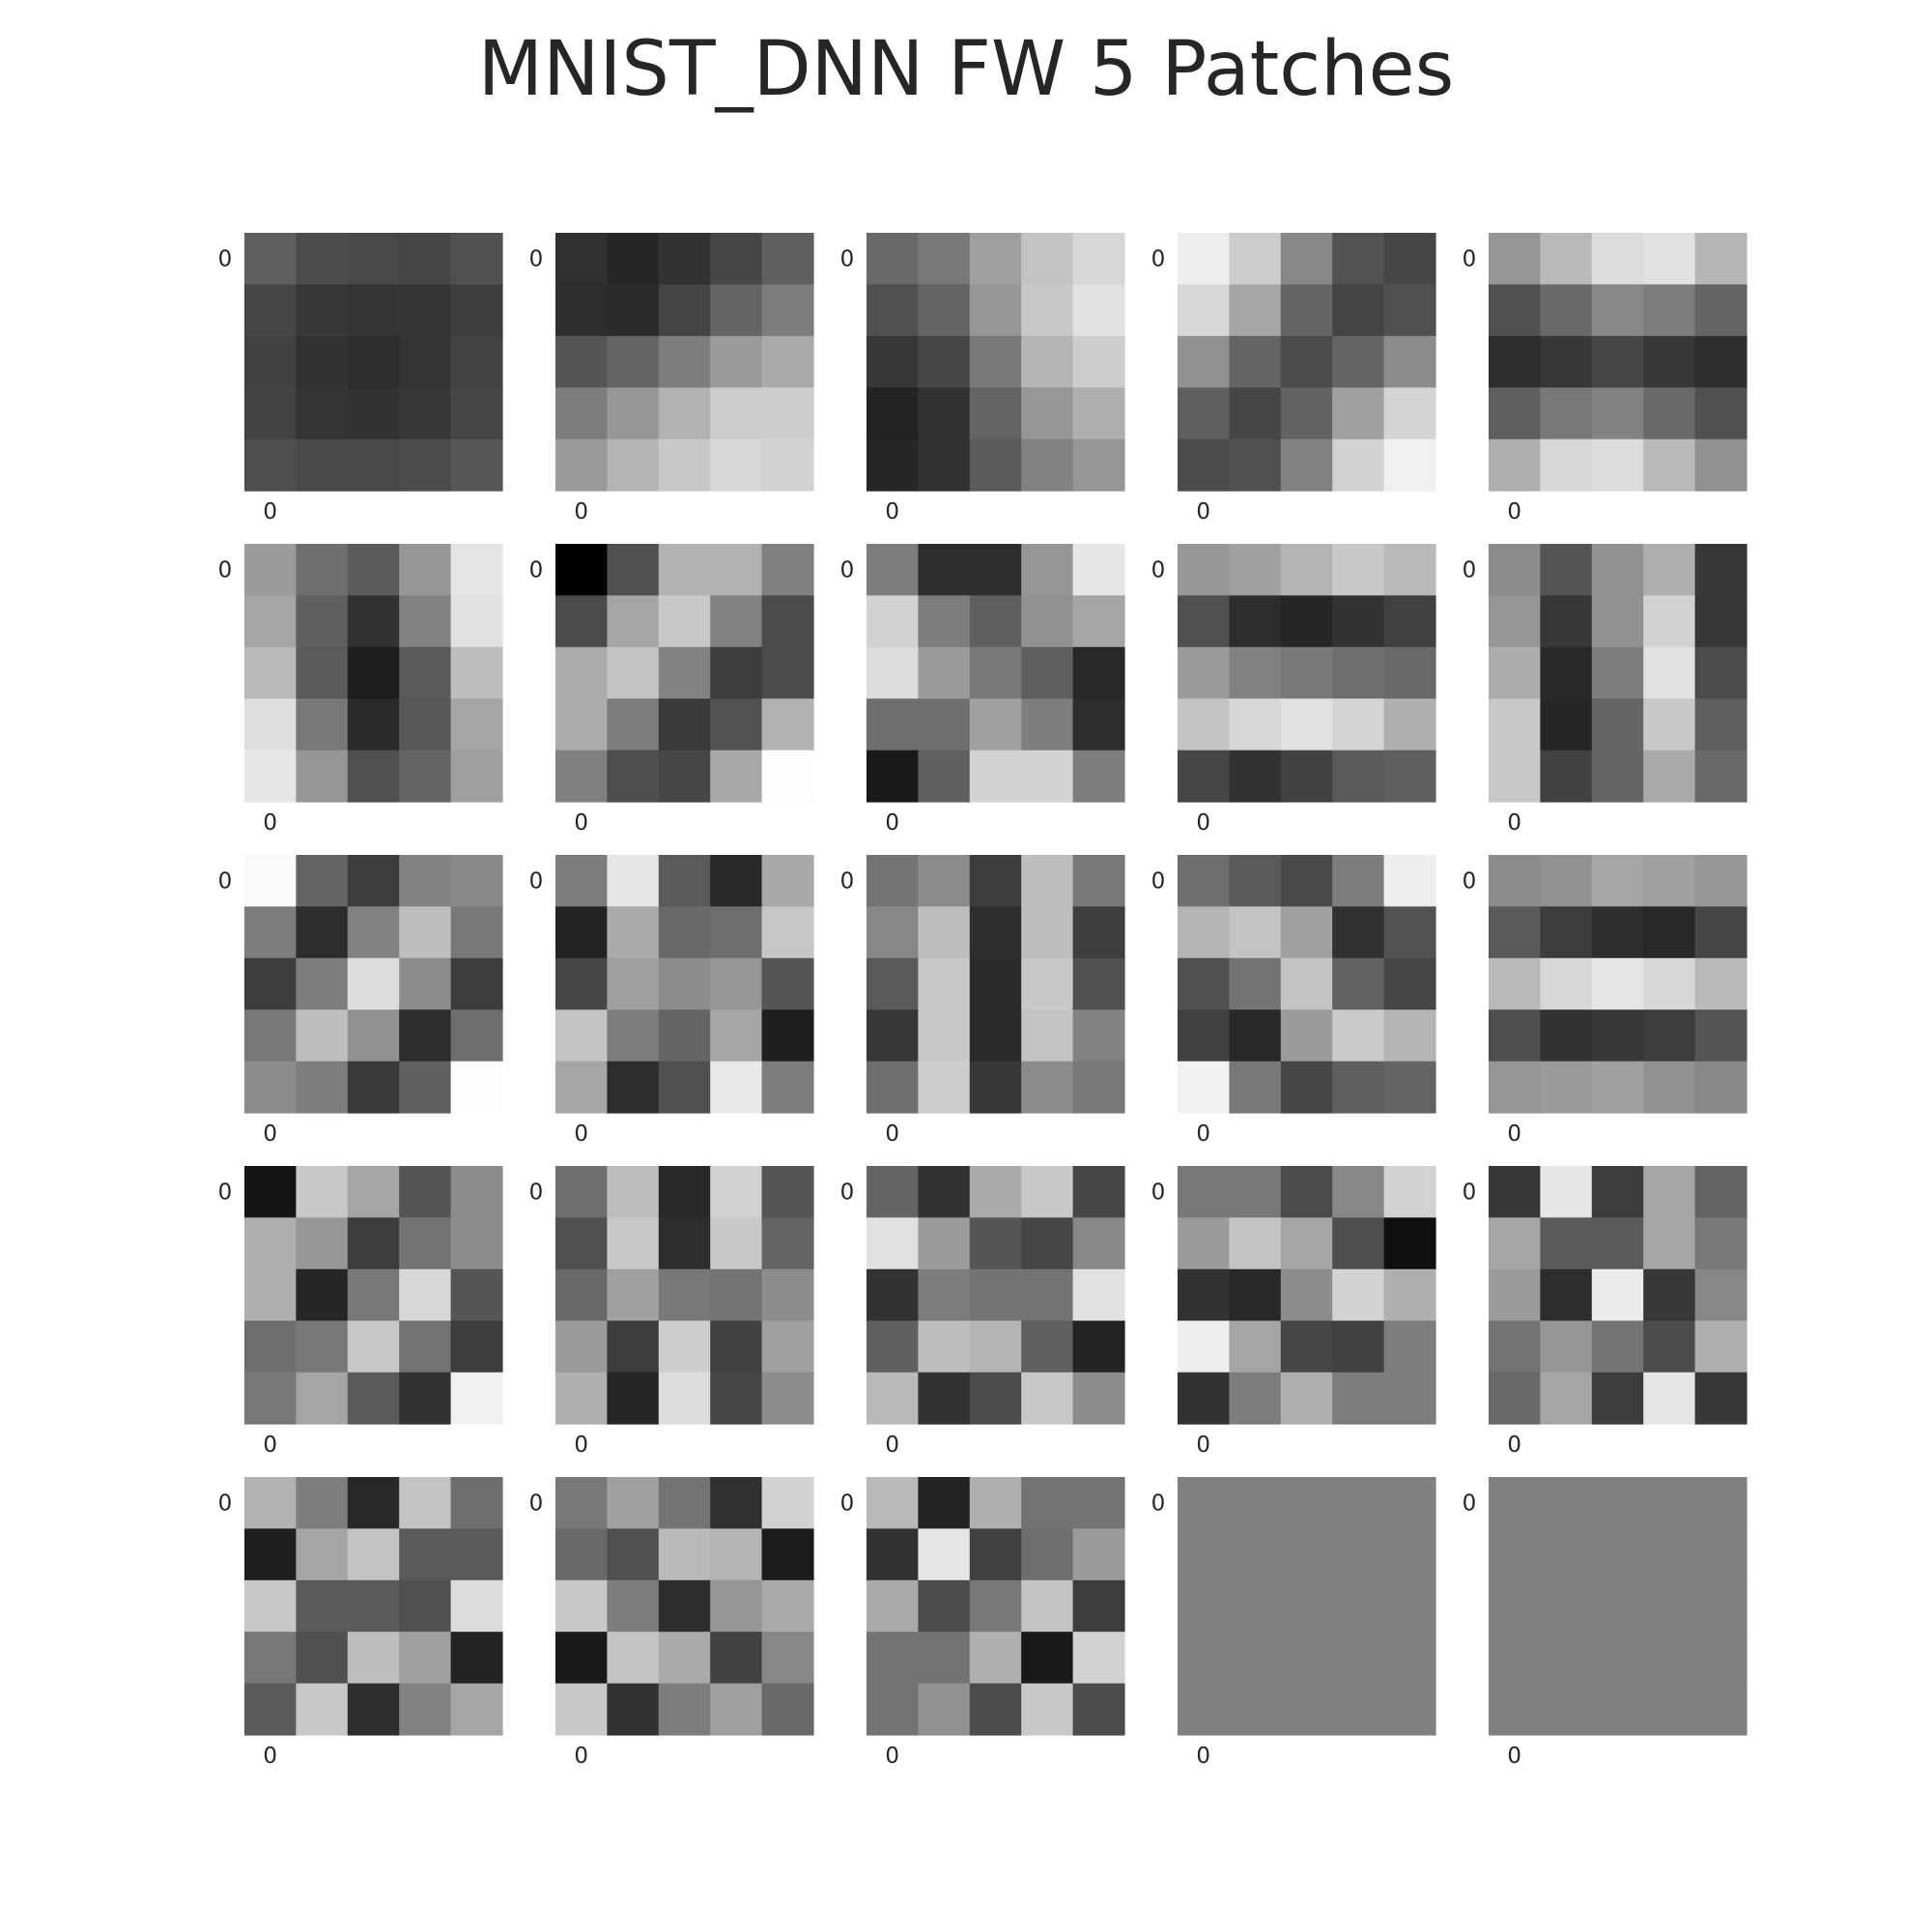  Describe the element at coordinates (671, 1001) in the screenshot. I see `patch-12: 00` at that location.